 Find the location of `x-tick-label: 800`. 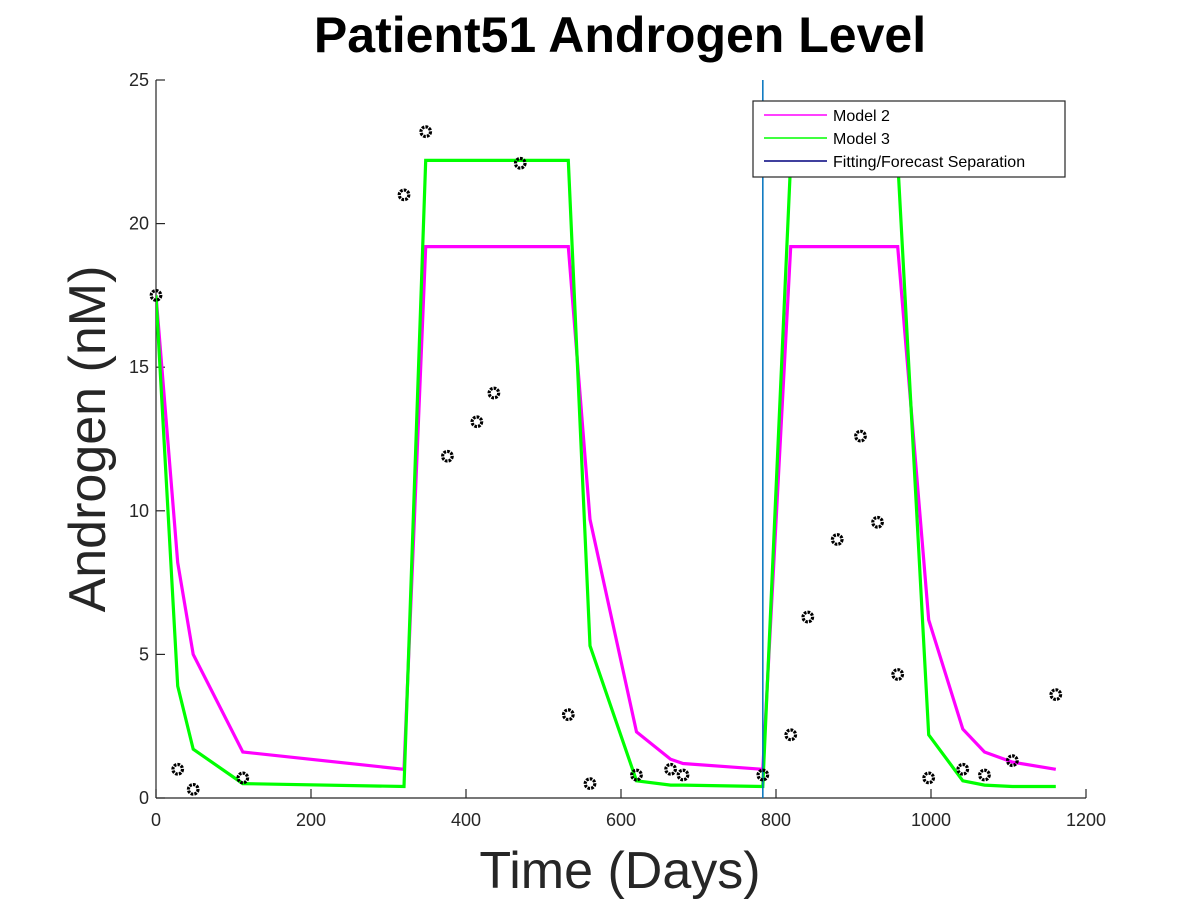

x-tick-label: 800 is located at coordinates (776, 820).